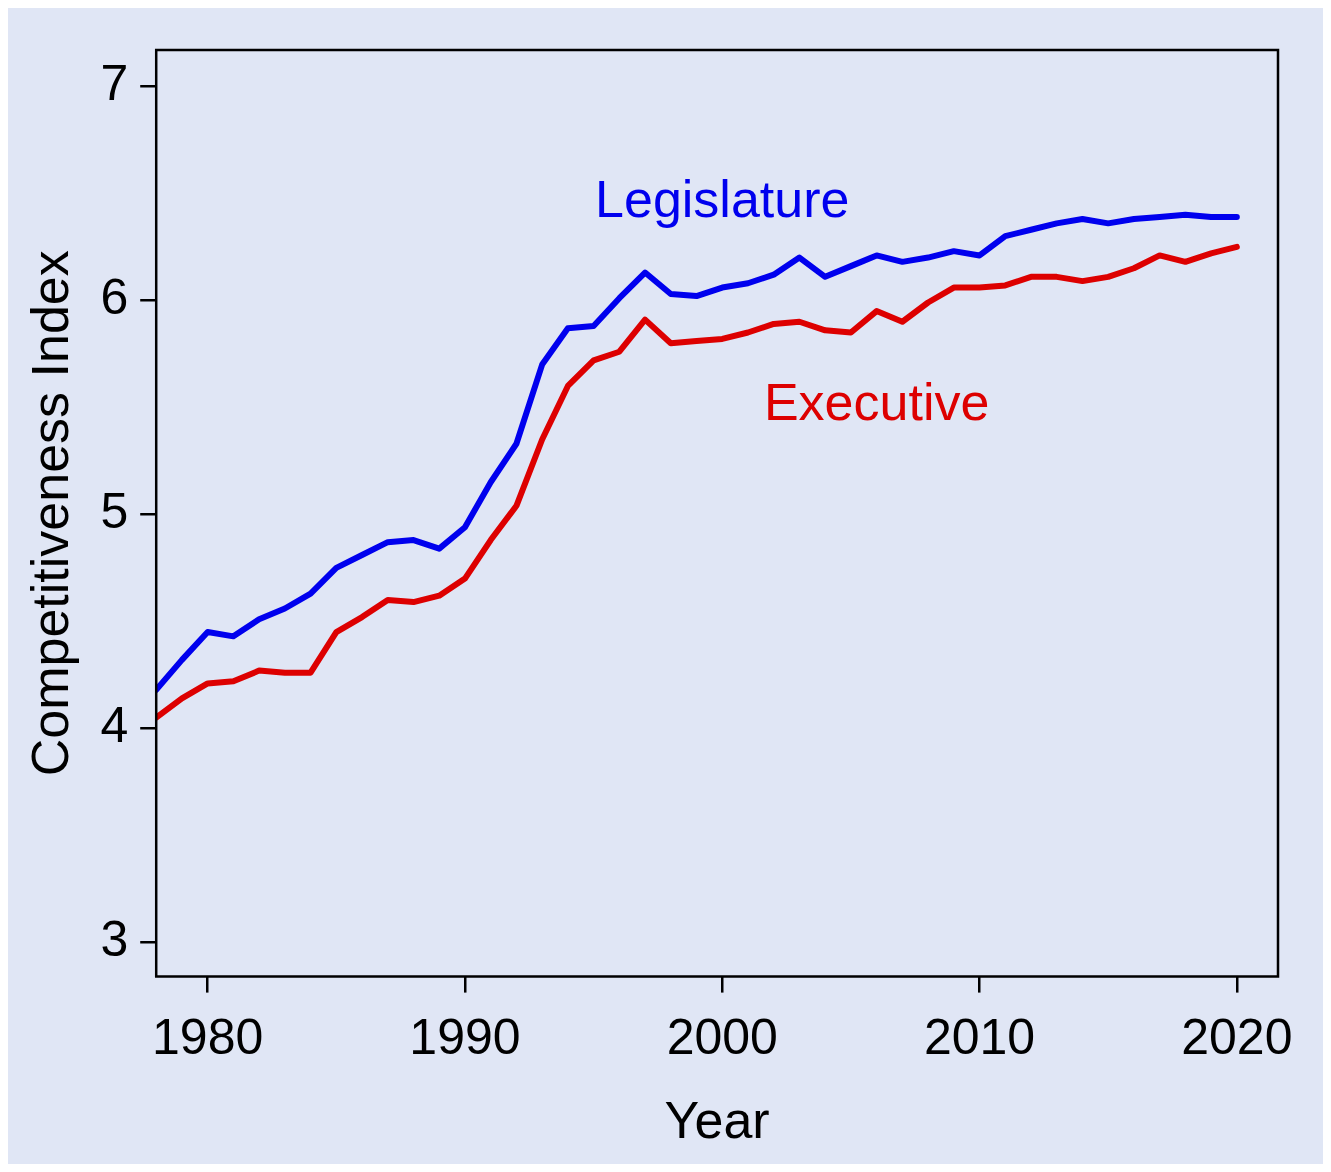 The height and width of the screenshot is (1172, 1331). What do you see at coordinates (717, 1120) in the screenshot?
I see `x-axis-title: Year` at bounding box center [717, 1120].